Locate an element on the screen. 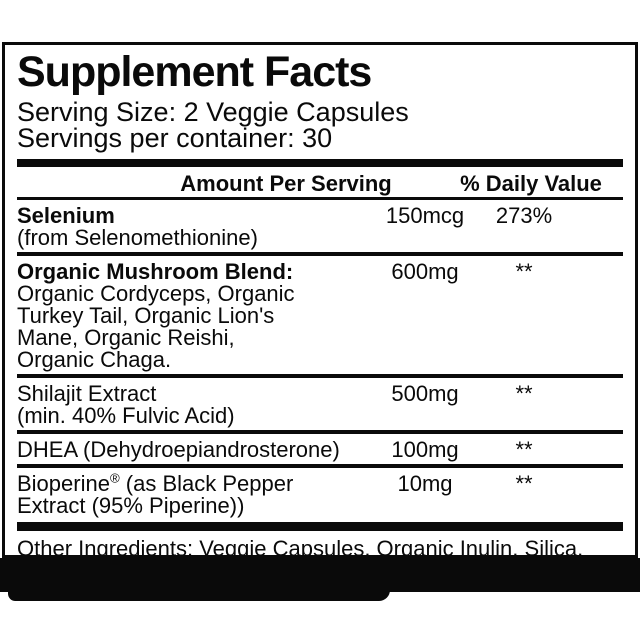 The image size is (640, 640). footnote-band-text-silhouette is located at coordinates (199, 595).